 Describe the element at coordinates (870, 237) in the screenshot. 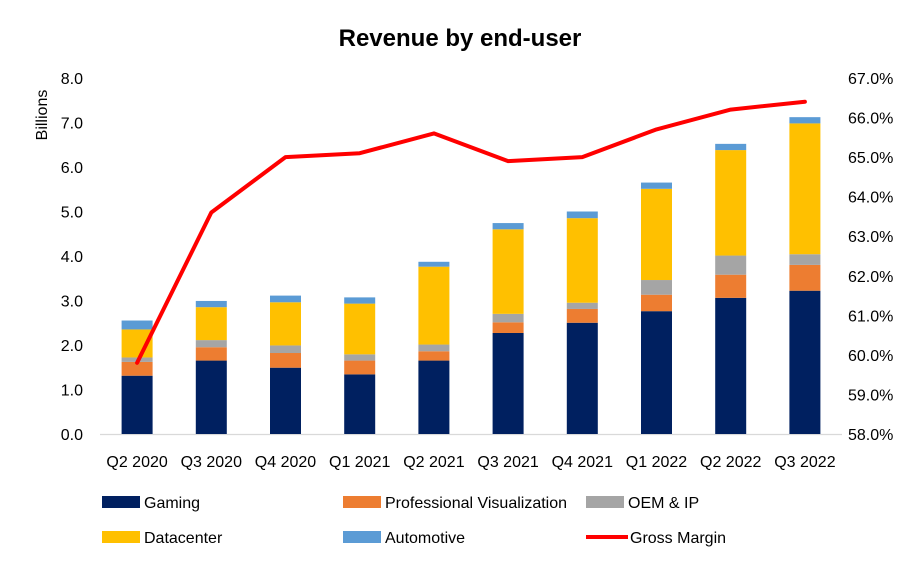

I see `y2-tick-label: 63.0%` at that location.